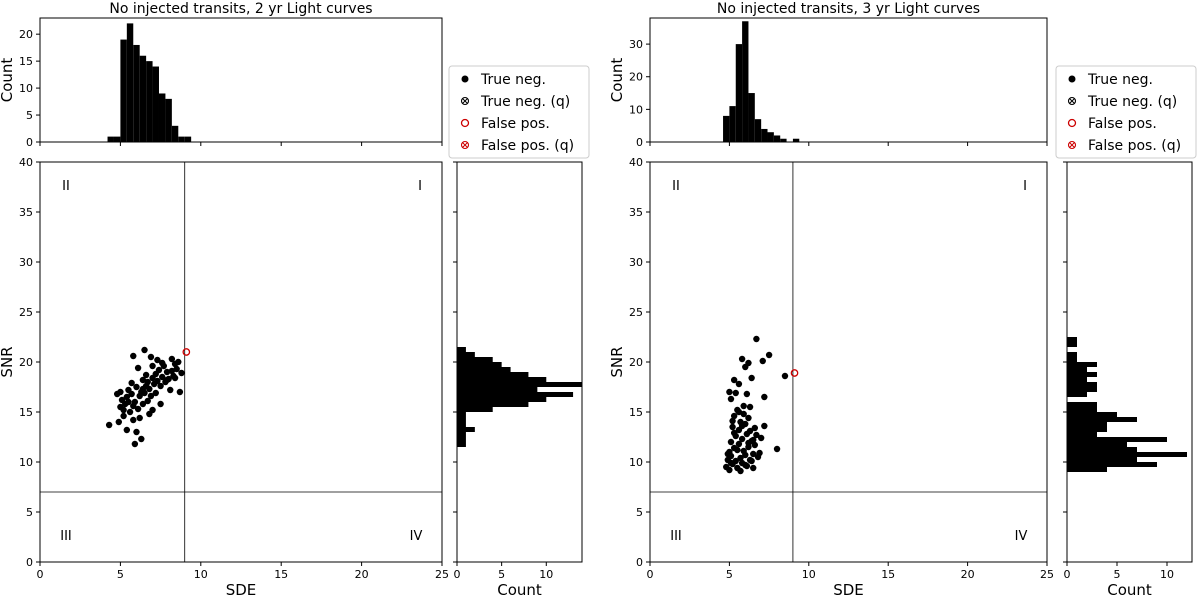 The width and height of the screenshot is (1200, 597). Describe the element at coordinates (676, 536) in the screenshot. I see `quadrant-label: III` at that location.